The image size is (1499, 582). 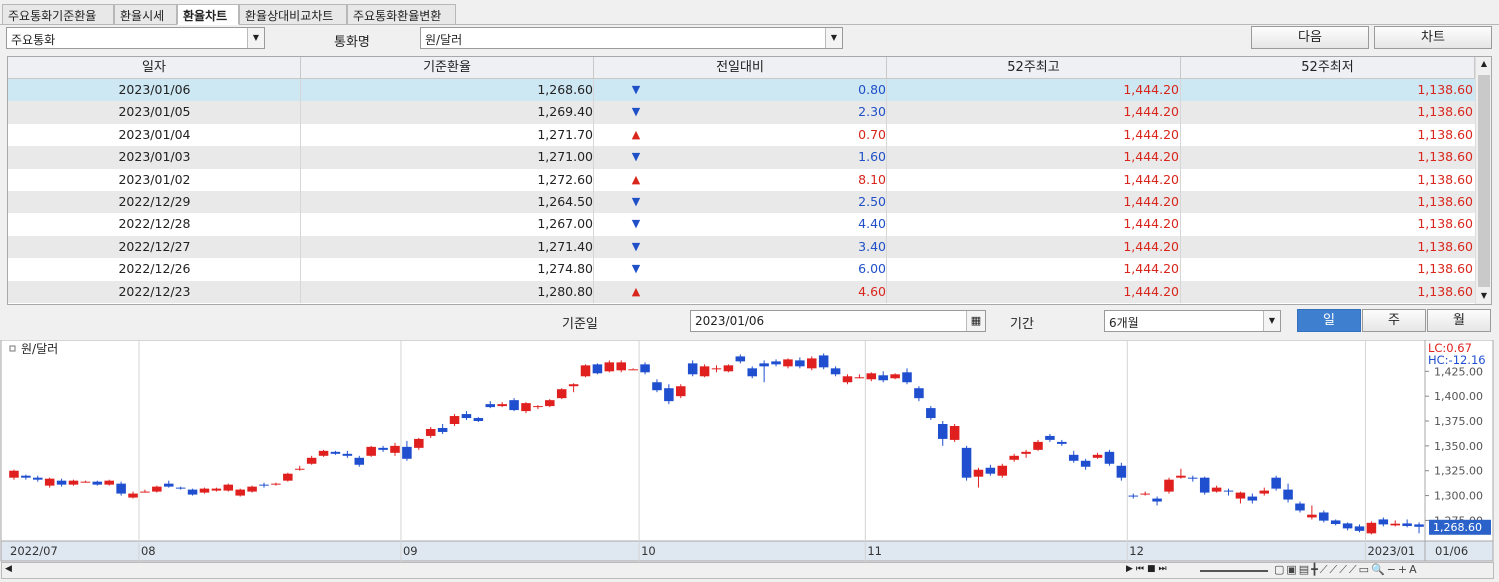 I want to click on date-cell: 2023/01/02, so click(x=154, y=179).